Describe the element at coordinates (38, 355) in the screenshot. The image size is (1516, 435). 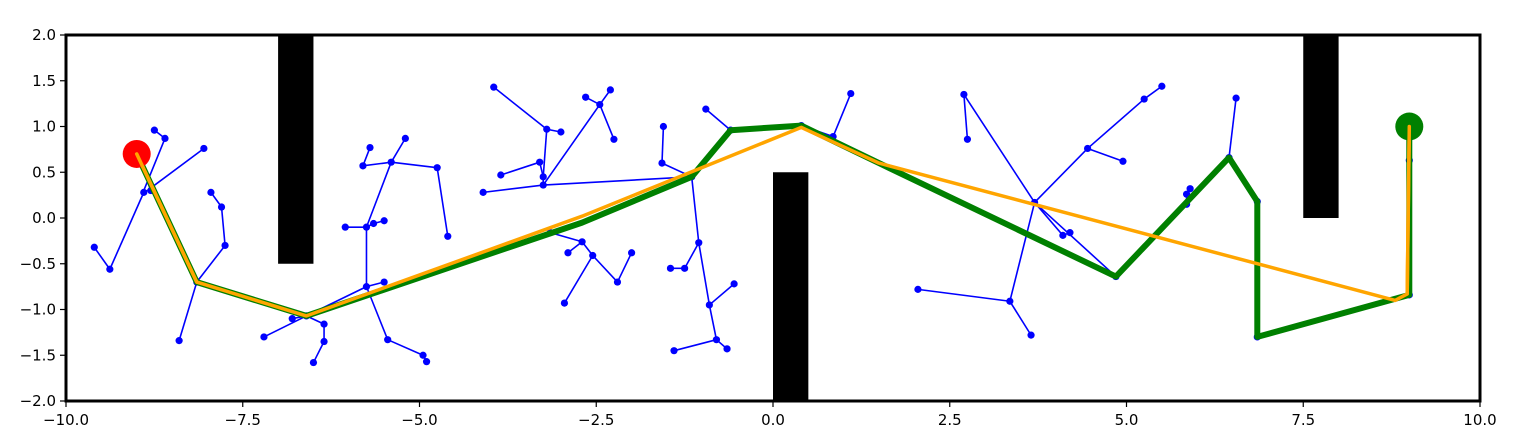
I see `y-tick-label: −1.5` at that location.